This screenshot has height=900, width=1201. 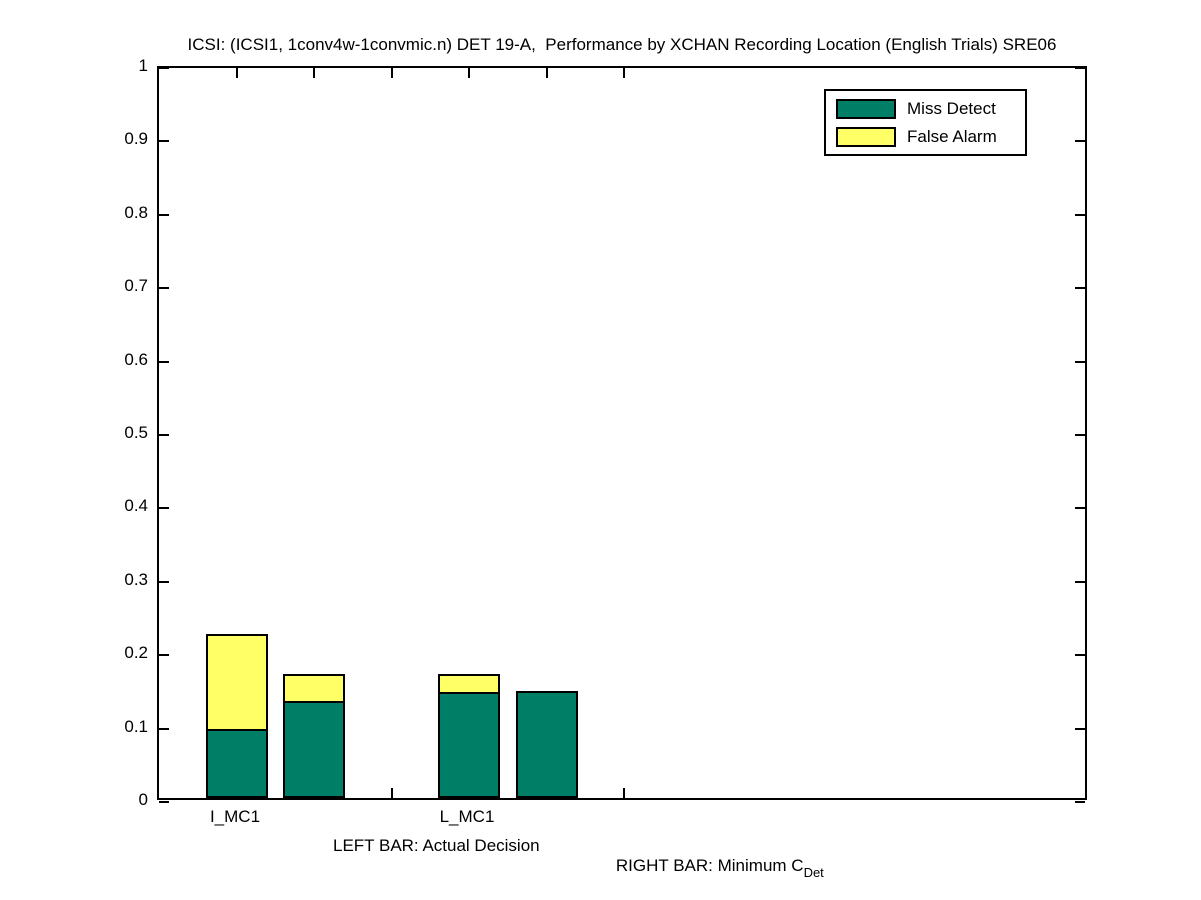 What do you see at coordinates (136, 359) in the screenshot?
I see `y-tick-label: 0.6` at bounding box center [136, 359].